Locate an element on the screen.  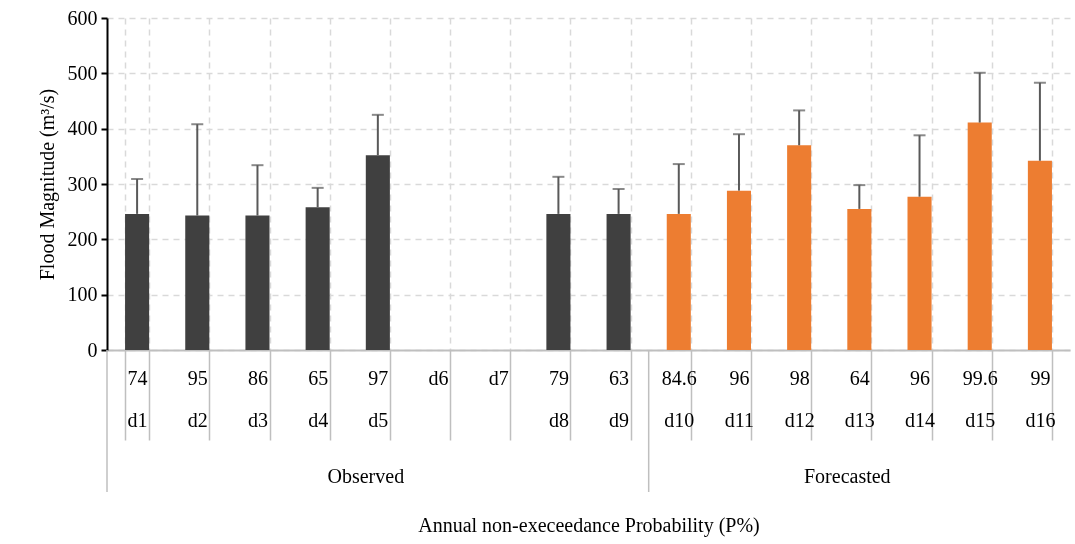
x-tick-label: d7 is located at coordinates (498, 377).